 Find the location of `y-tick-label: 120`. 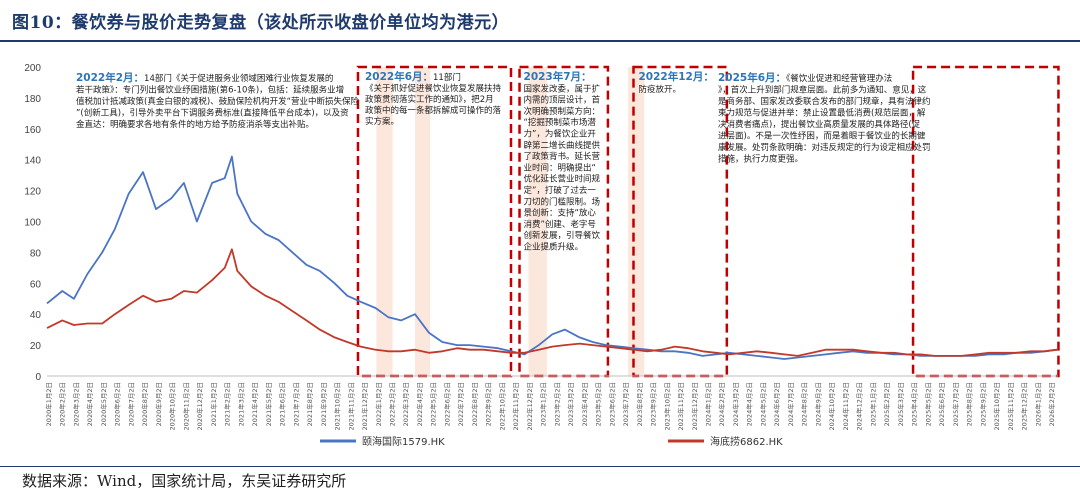

y-tick-label: 120 is located at coordinates (32, 192).